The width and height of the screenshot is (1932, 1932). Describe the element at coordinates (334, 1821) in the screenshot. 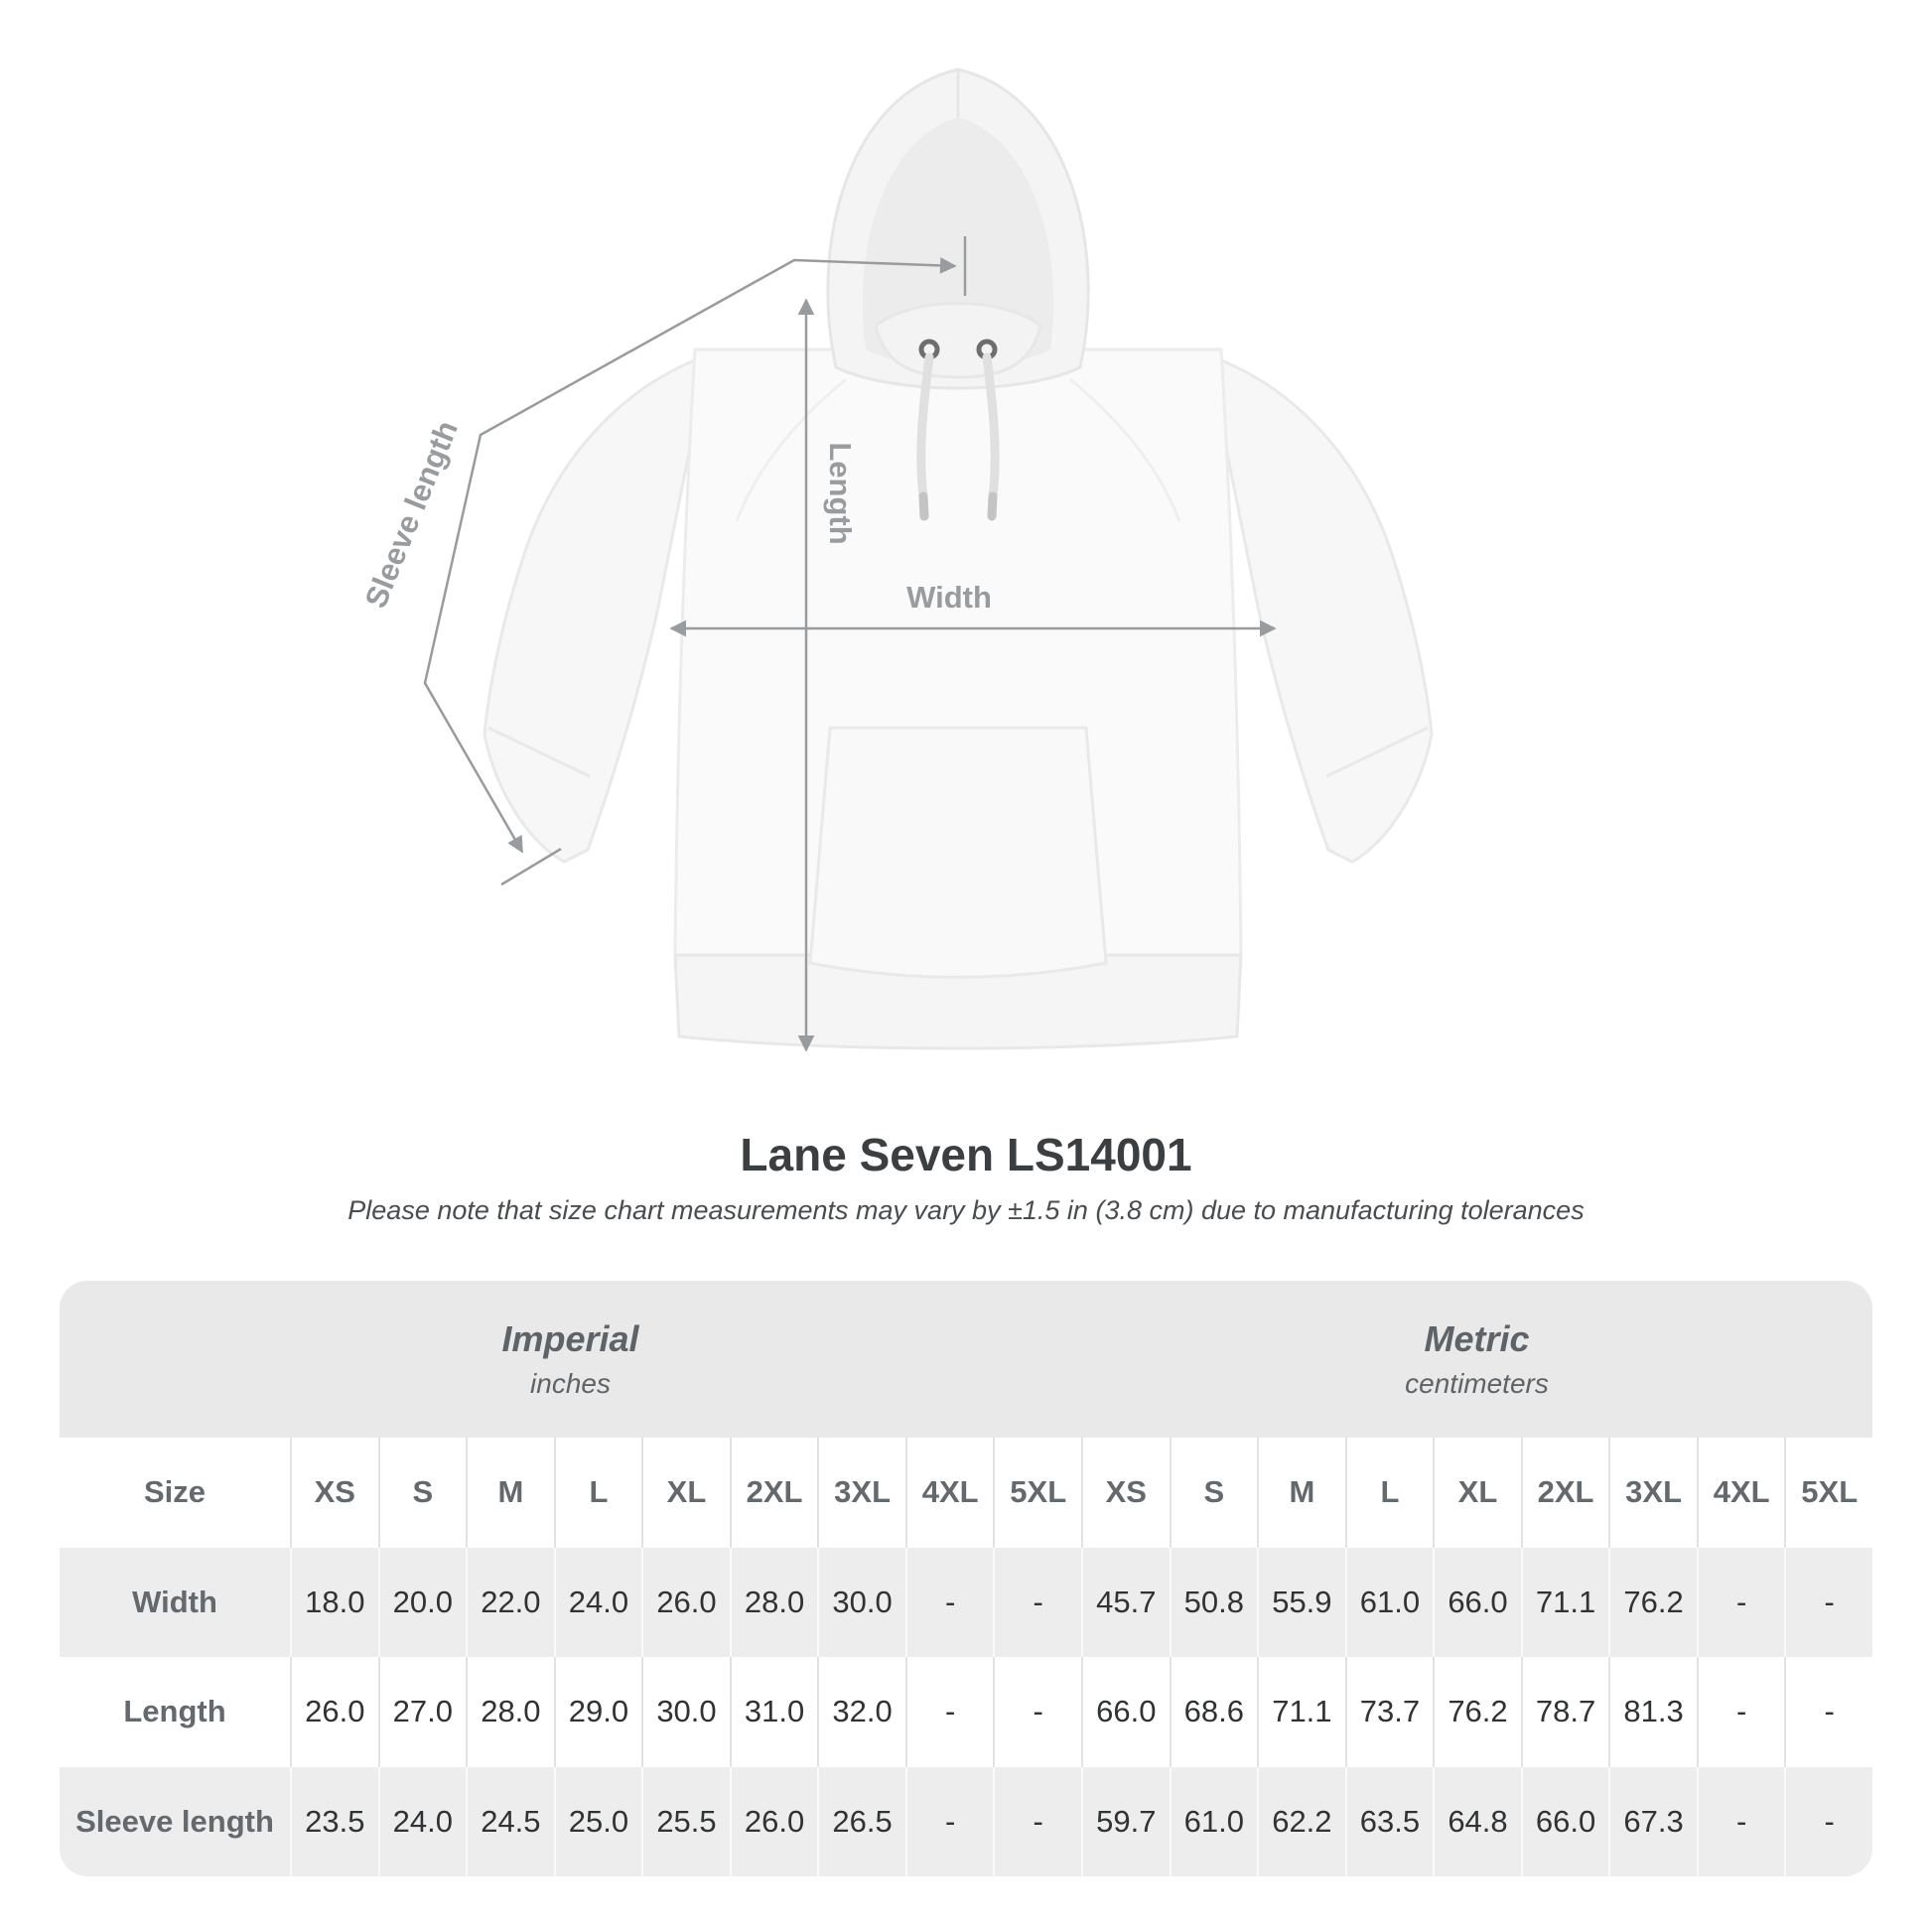

I see `value-imperial-xs: 23.5` at that location.